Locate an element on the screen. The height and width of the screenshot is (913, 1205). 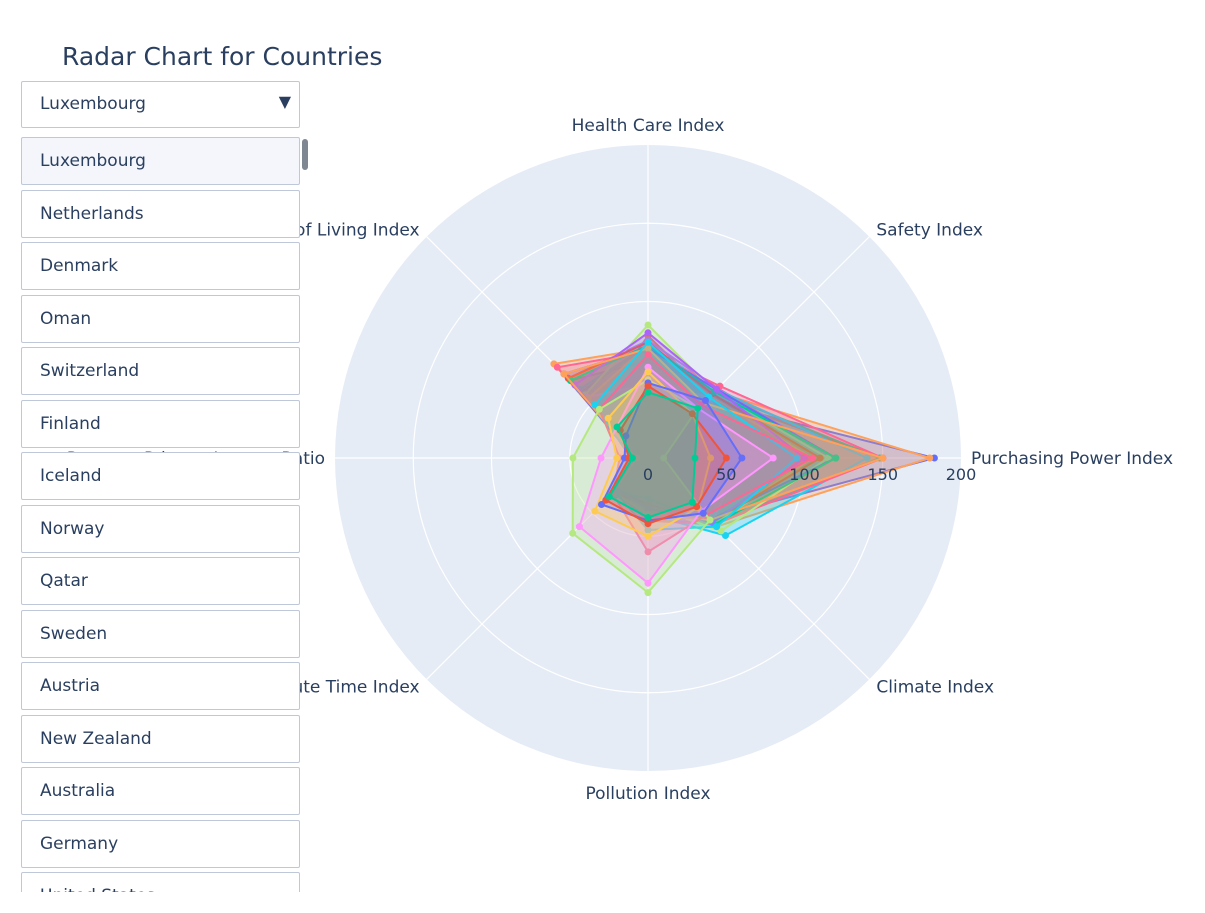
dropdown-option: Sweden is located at coordinates (160, 633).